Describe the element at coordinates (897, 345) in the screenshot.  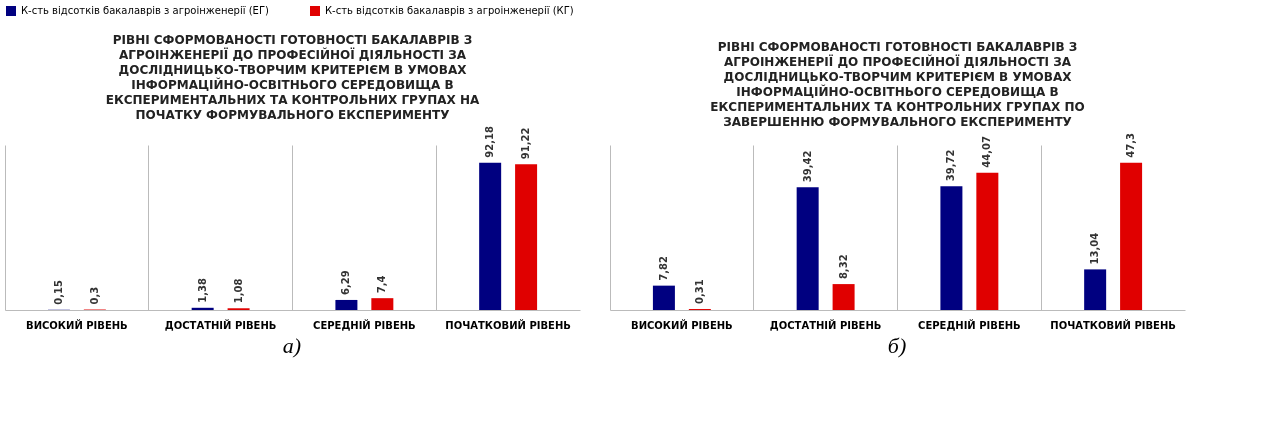
I see `text: б)` at that location.